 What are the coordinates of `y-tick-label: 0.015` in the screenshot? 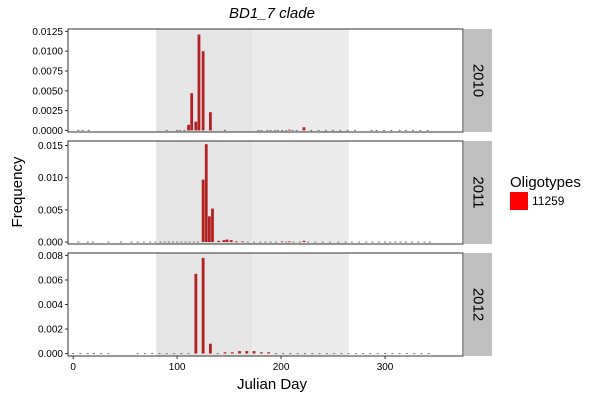 It's located at (50, 146).